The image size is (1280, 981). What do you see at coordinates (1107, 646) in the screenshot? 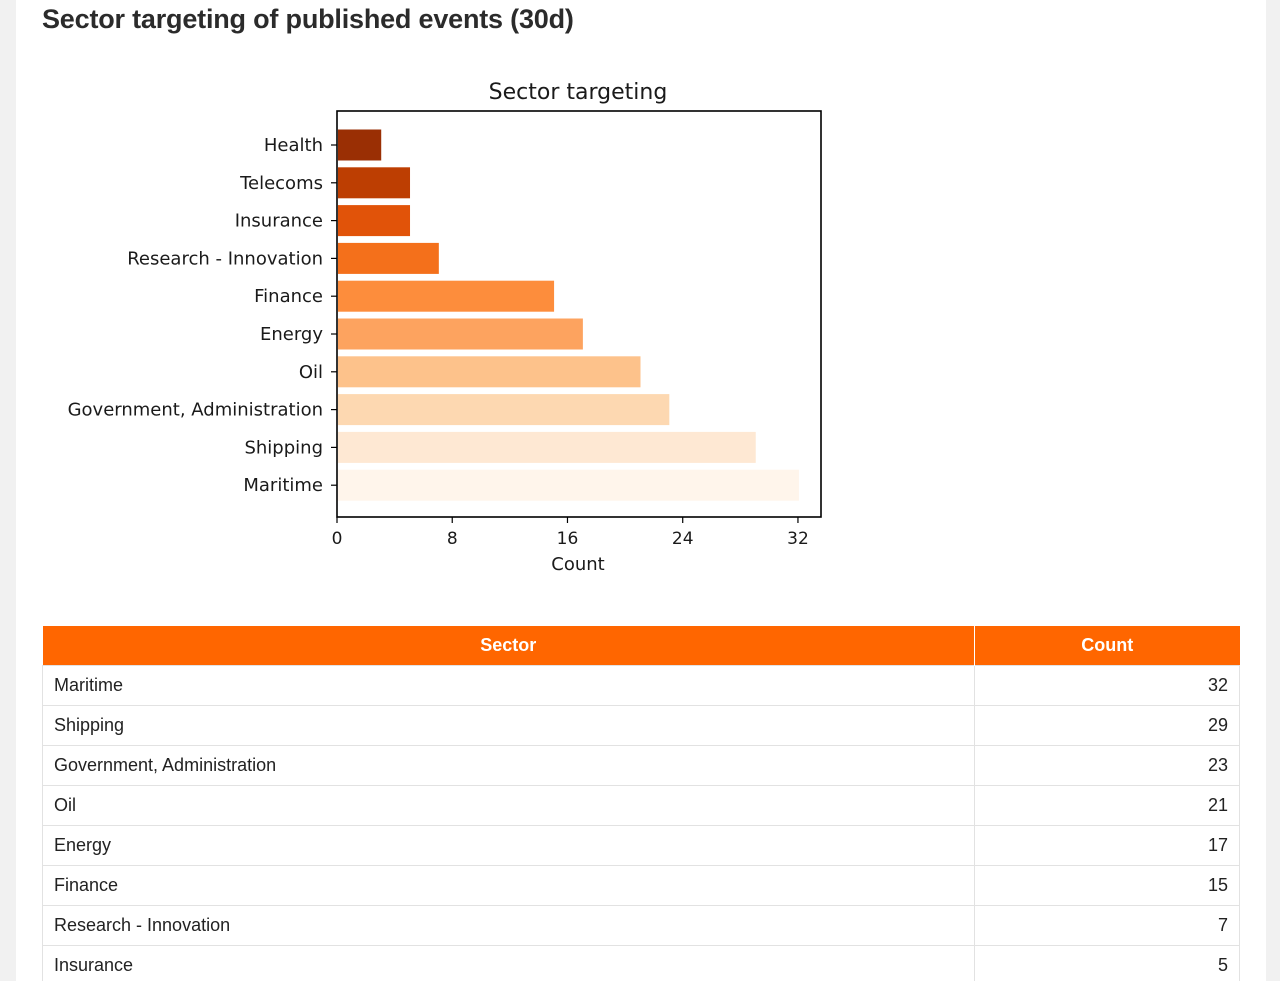
I see `count-column-header: Count` at bounding box center [1107, 646].